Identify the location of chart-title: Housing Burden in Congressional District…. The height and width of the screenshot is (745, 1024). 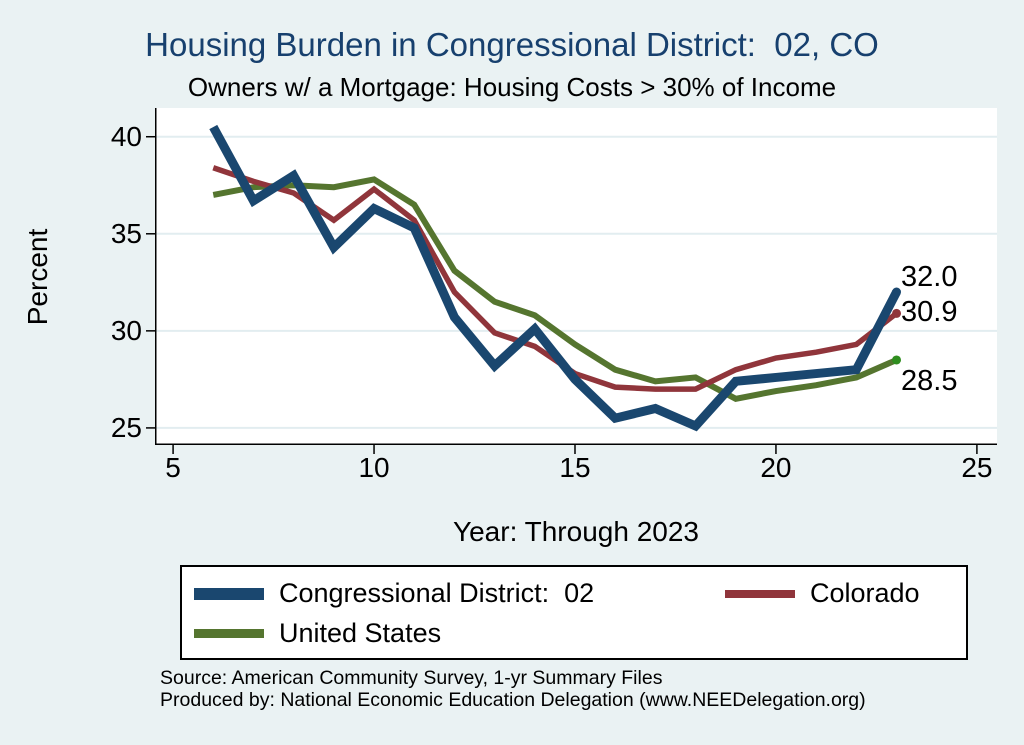
(512, 44).